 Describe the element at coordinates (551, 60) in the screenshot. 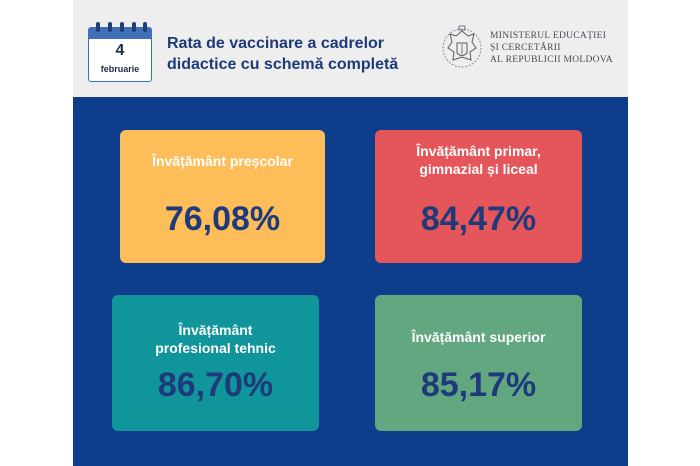

I see `ministry-line-3: AL REPUBLICII MOLDOVA` at that location.